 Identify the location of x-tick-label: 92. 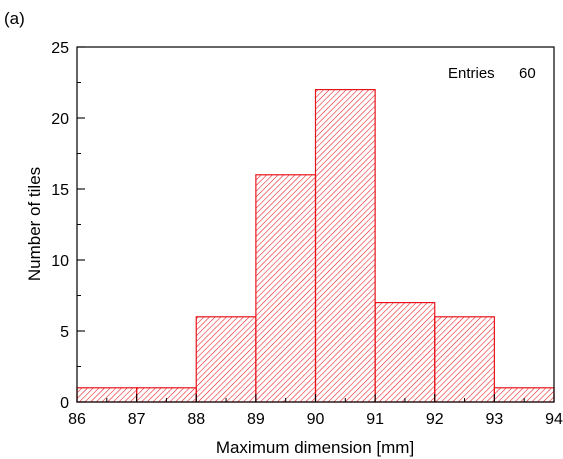
(435, 419).